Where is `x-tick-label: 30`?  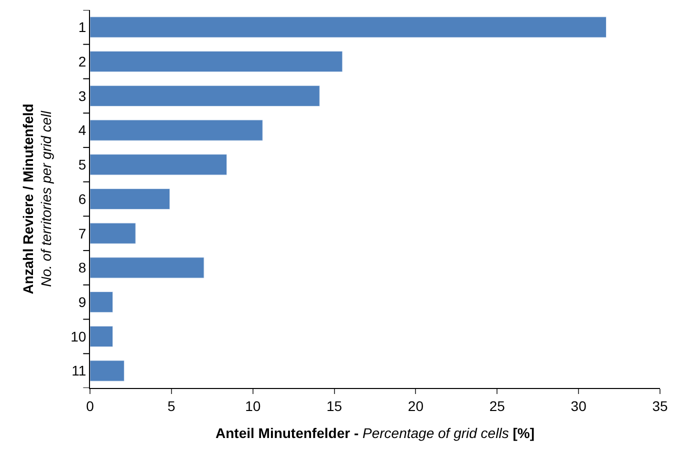 x-tick-label: 30 is located at coordinates (578, 406).